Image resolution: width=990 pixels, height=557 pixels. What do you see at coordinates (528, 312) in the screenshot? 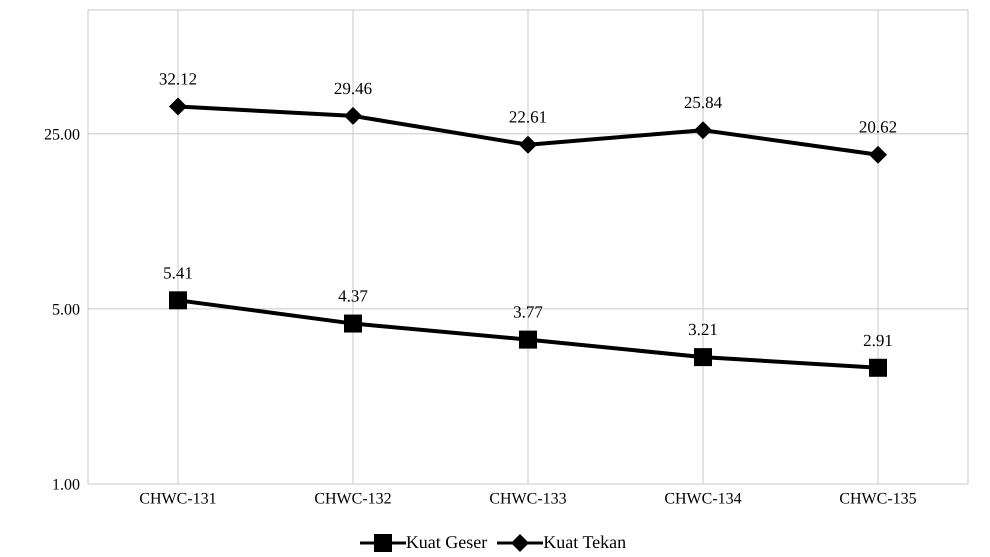
I see `data-label: 3.77` at bounding box center [528, 312].